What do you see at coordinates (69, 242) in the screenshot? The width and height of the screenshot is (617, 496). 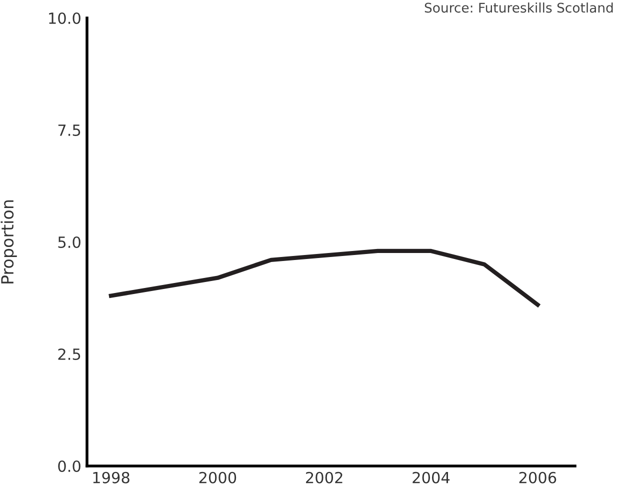 I see `y-tick-label: 5.0` at bounding box center [69, 242].